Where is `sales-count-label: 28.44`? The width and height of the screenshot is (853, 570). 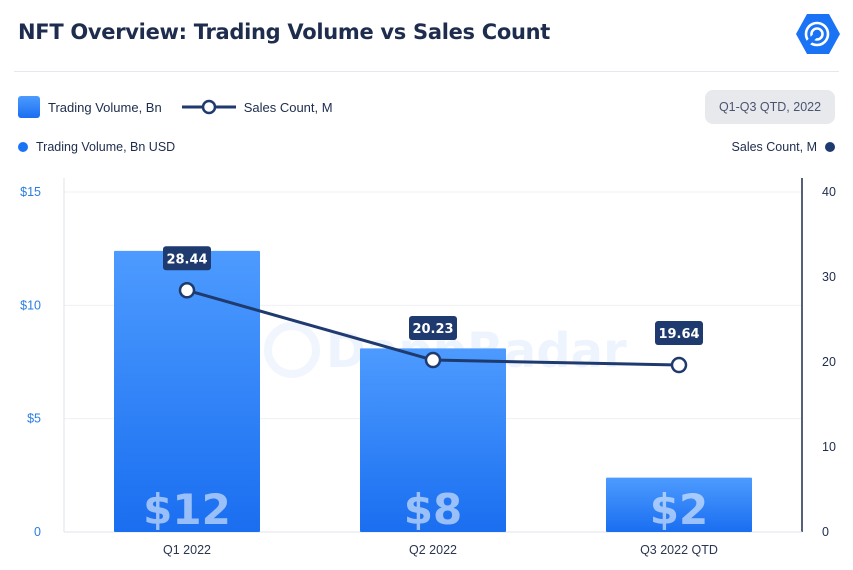
sales-count-label: 28.44 is located at coordinates (186, 259).